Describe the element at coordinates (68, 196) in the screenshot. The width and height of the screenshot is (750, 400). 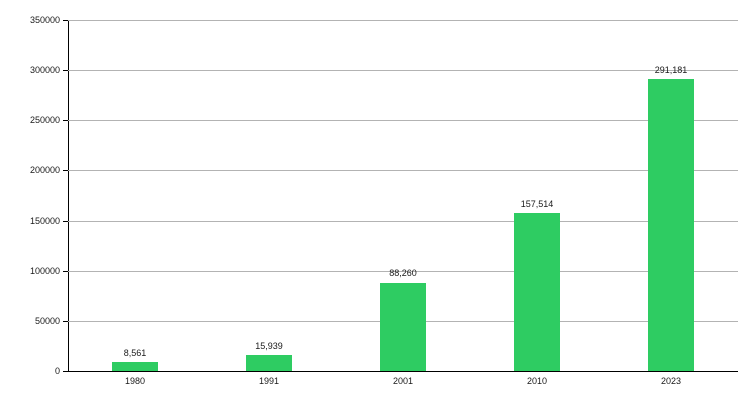
I see `y-axis-line` at that location.